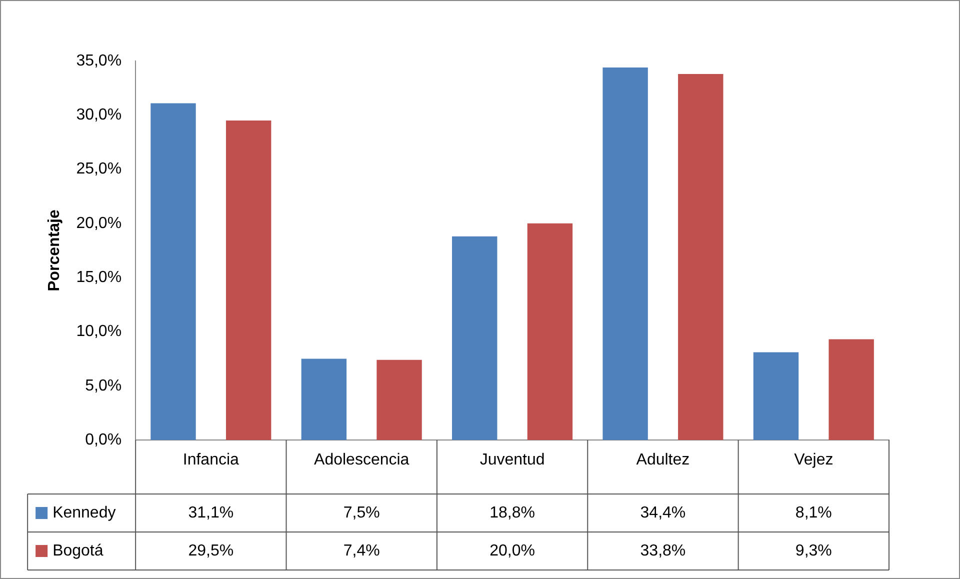  What do you see at coordinates (512, 459) in the screenshot?
I see `x-tick-label: Juventud` at bounding box center [512, 459].